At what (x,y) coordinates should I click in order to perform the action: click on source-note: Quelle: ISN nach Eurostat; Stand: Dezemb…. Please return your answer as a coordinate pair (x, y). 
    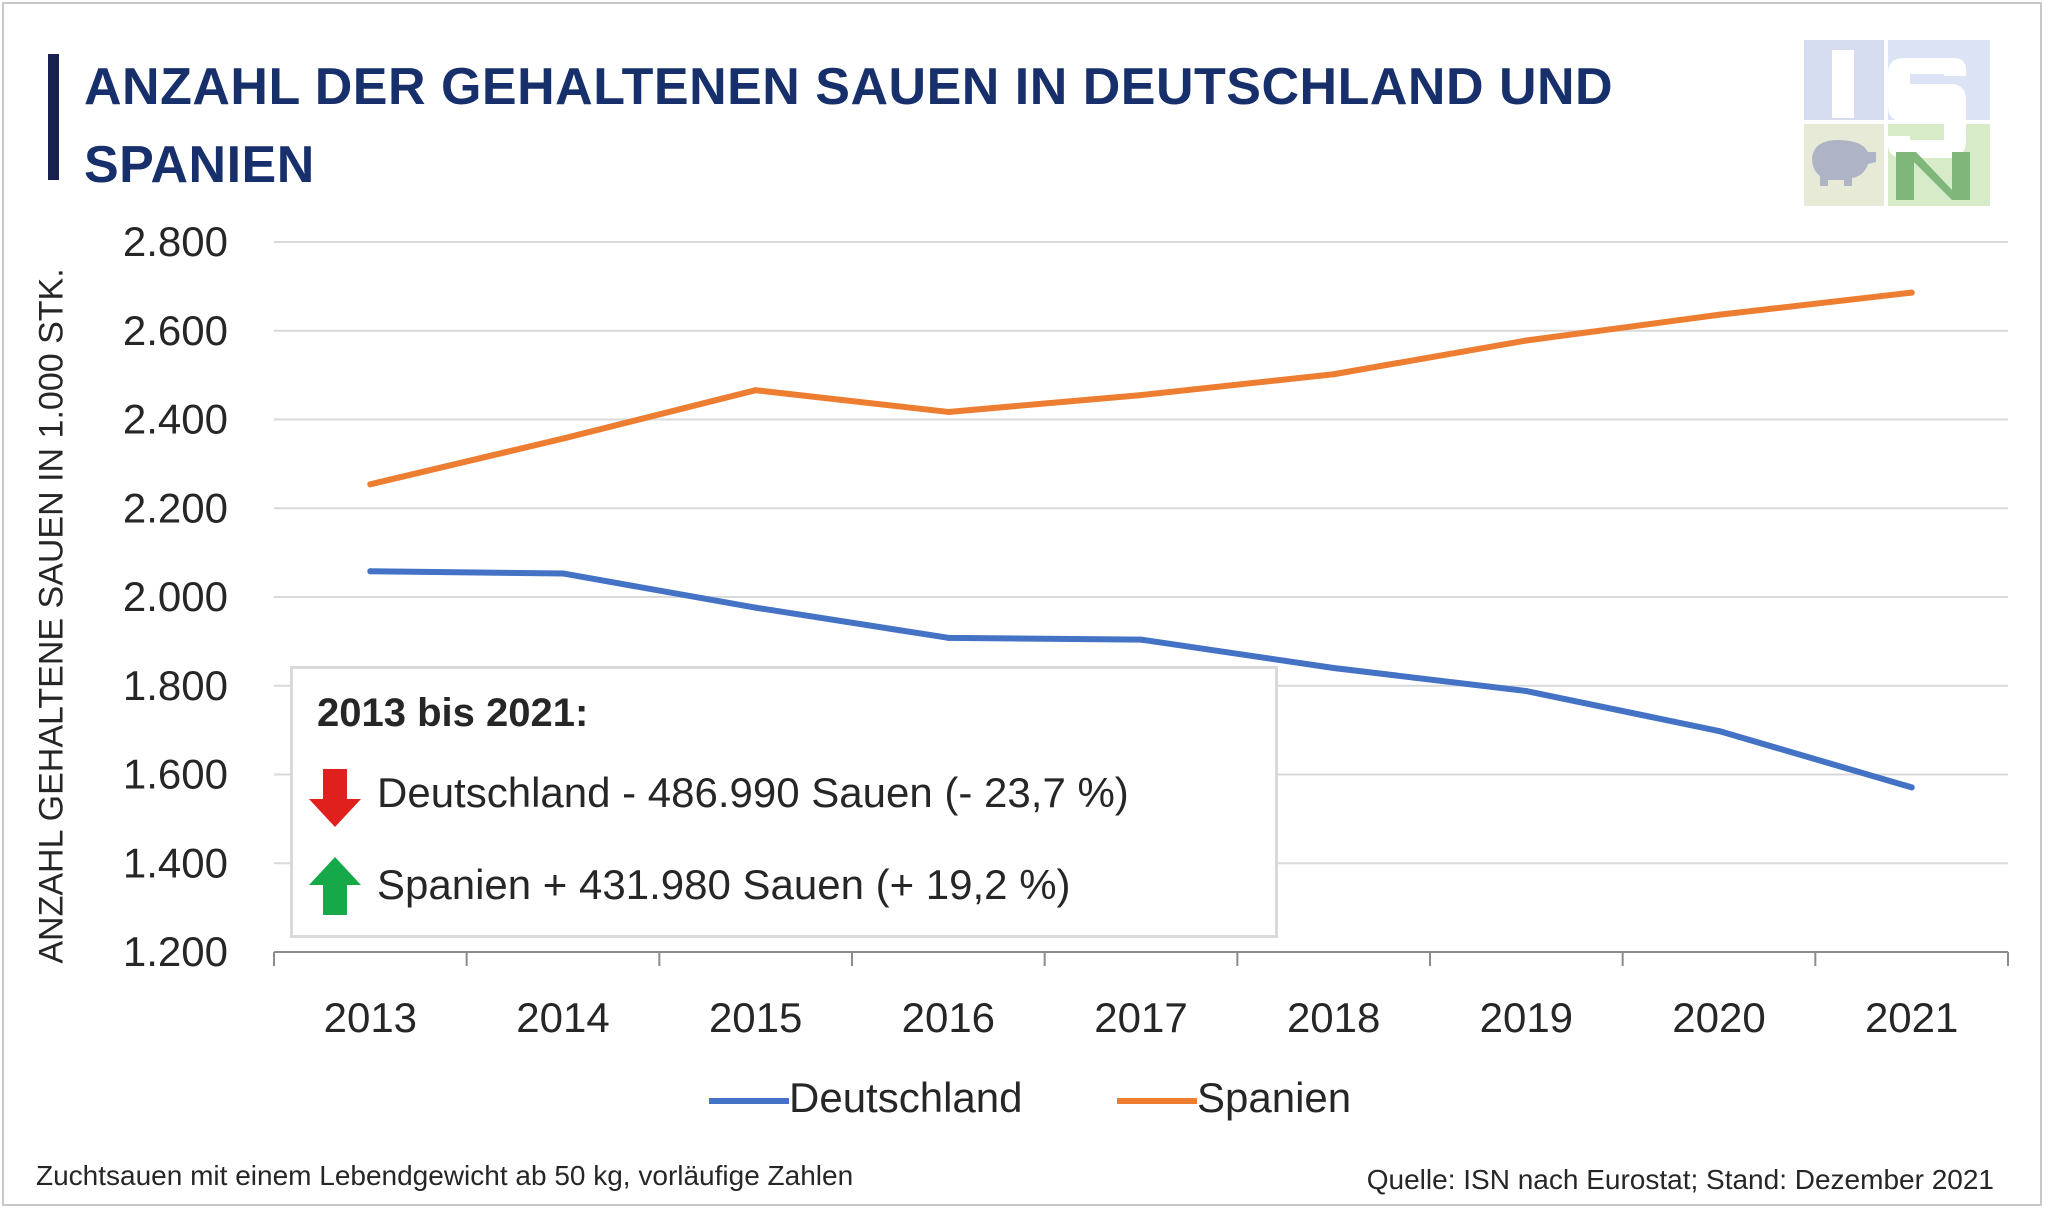
    Looking at the image, I should click on (1680, 1179).